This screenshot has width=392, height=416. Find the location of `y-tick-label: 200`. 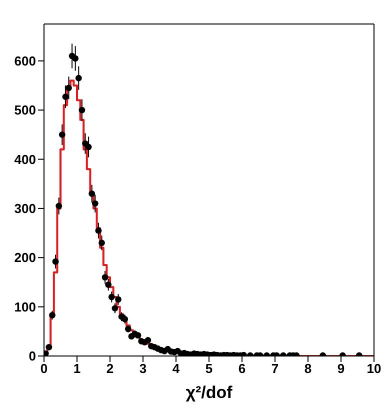

y-tick-label: 200 is located at coordinates (25, 258).